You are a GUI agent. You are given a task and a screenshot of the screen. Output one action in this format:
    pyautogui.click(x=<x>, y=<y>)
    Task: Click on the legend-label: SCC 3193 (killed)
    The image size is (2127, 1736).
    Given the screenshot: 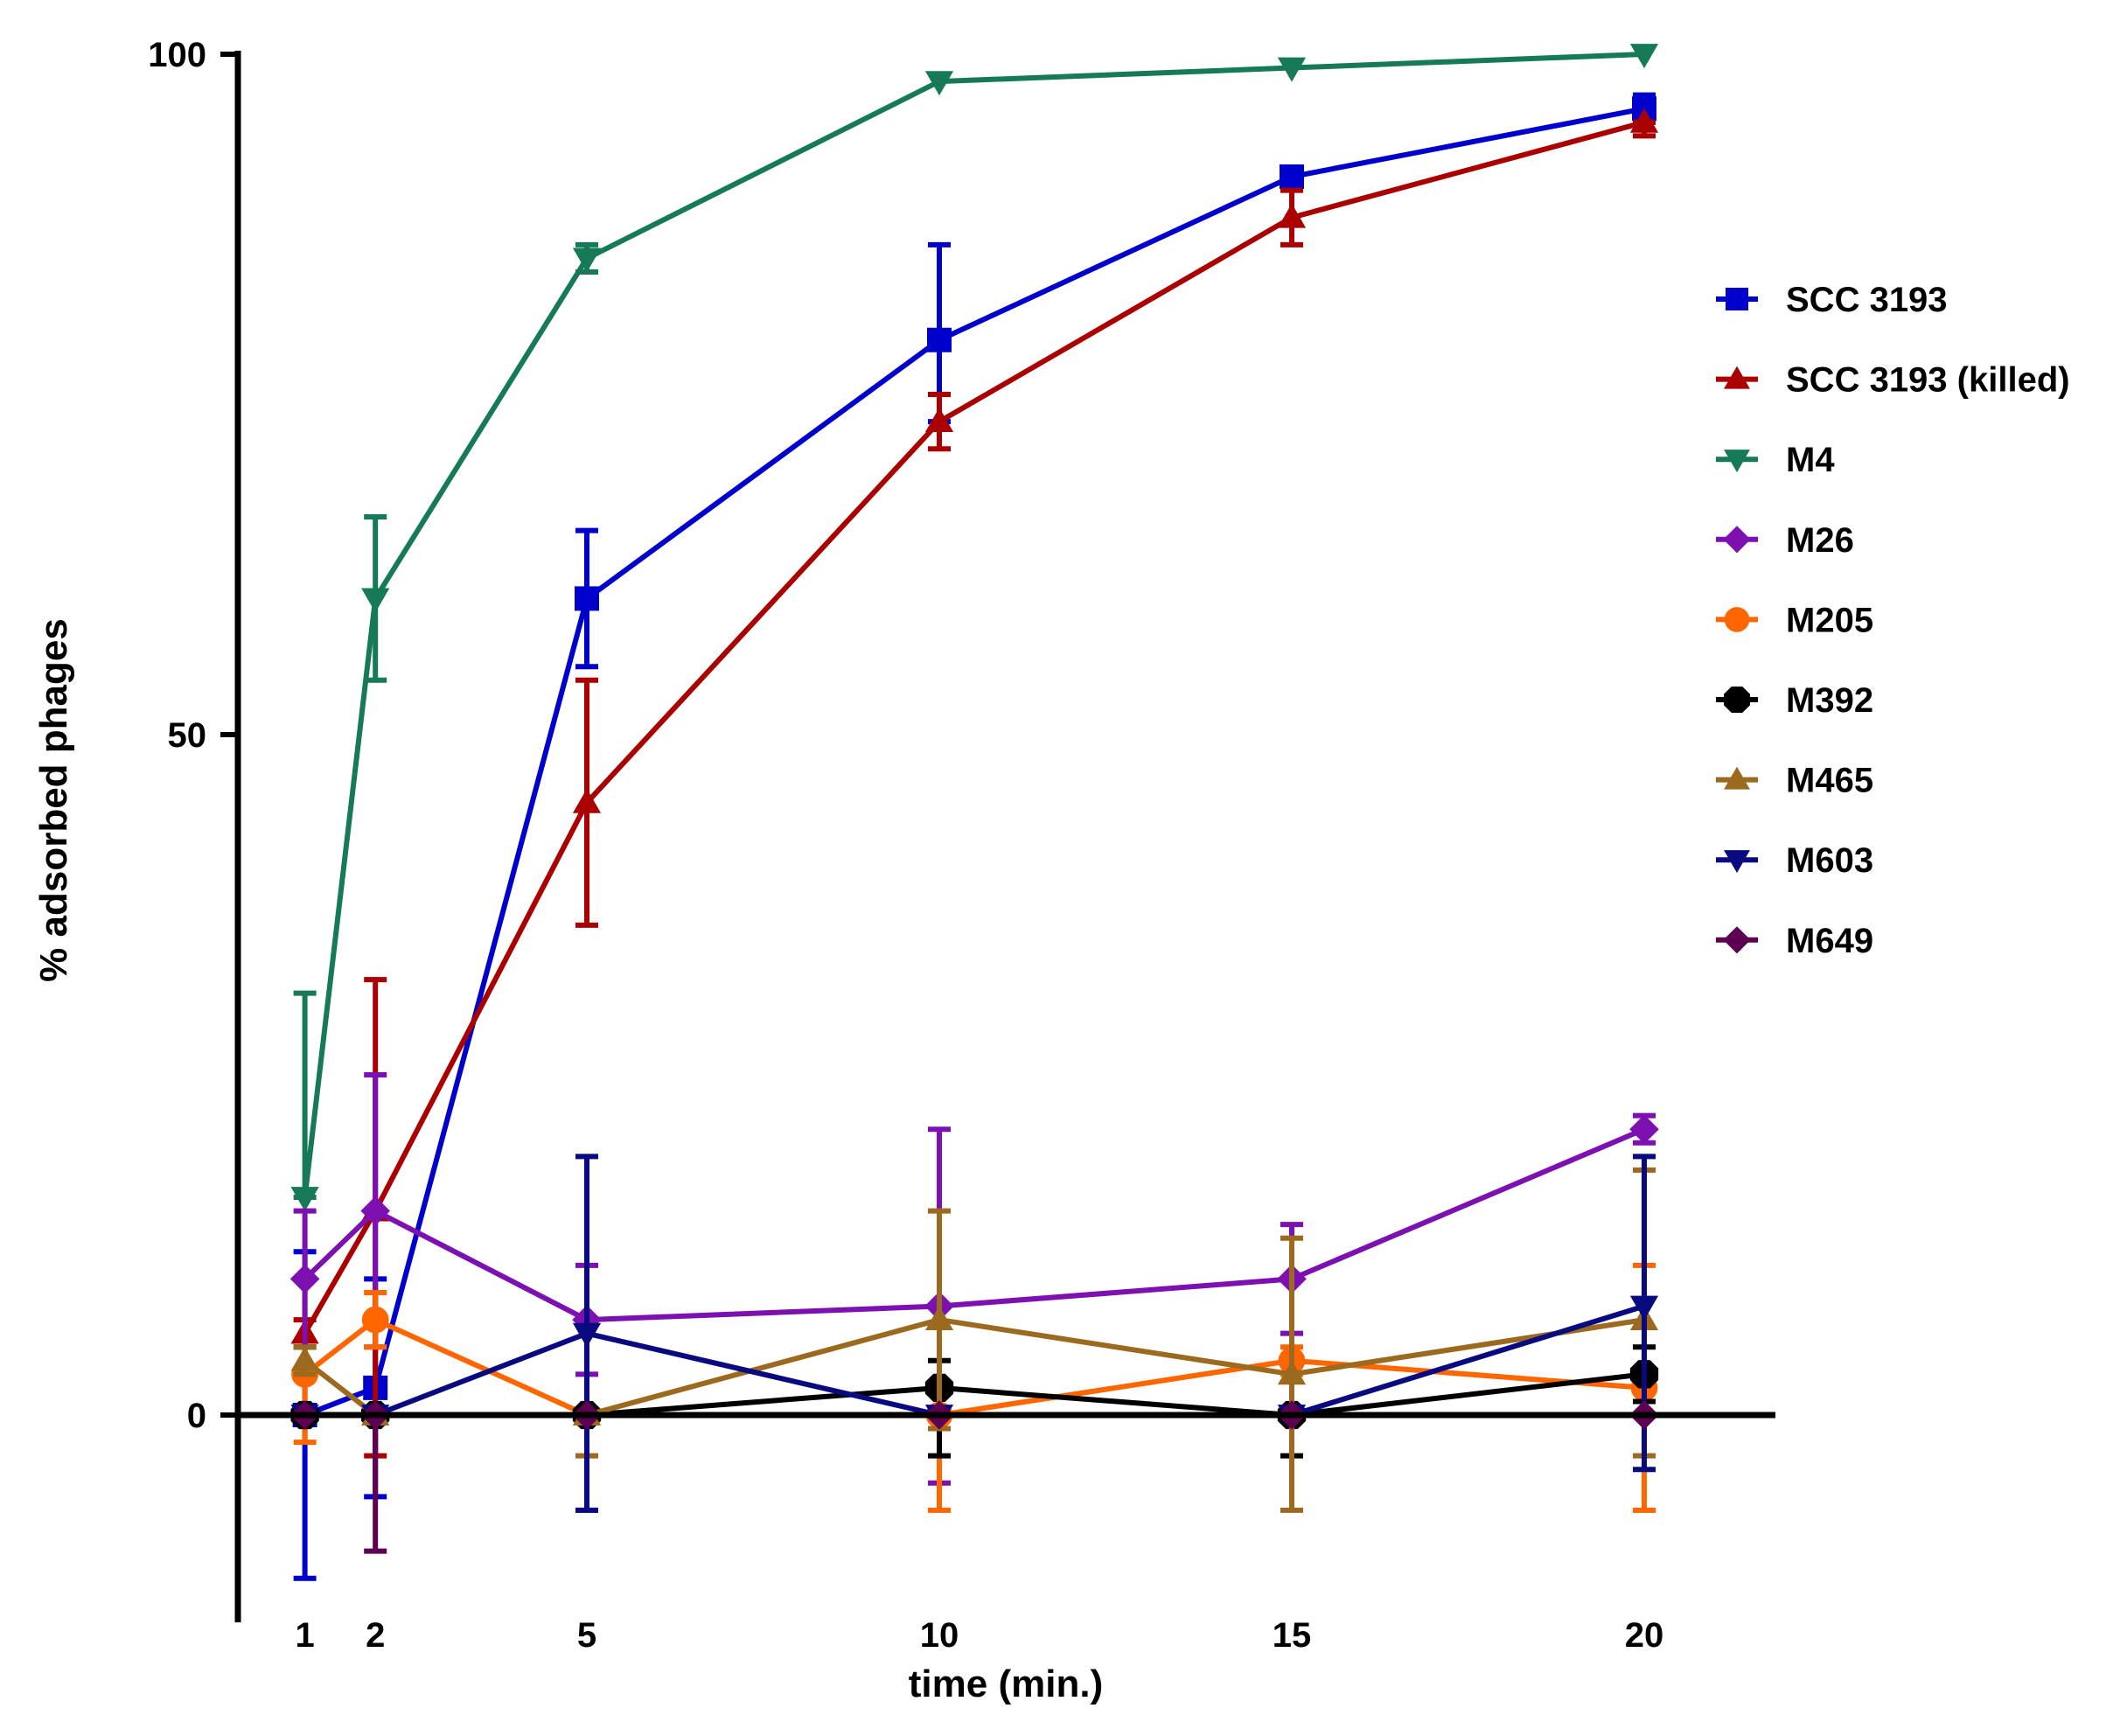 What is the action you would take?
    pyautogui.click(x=1928, y=380)
    